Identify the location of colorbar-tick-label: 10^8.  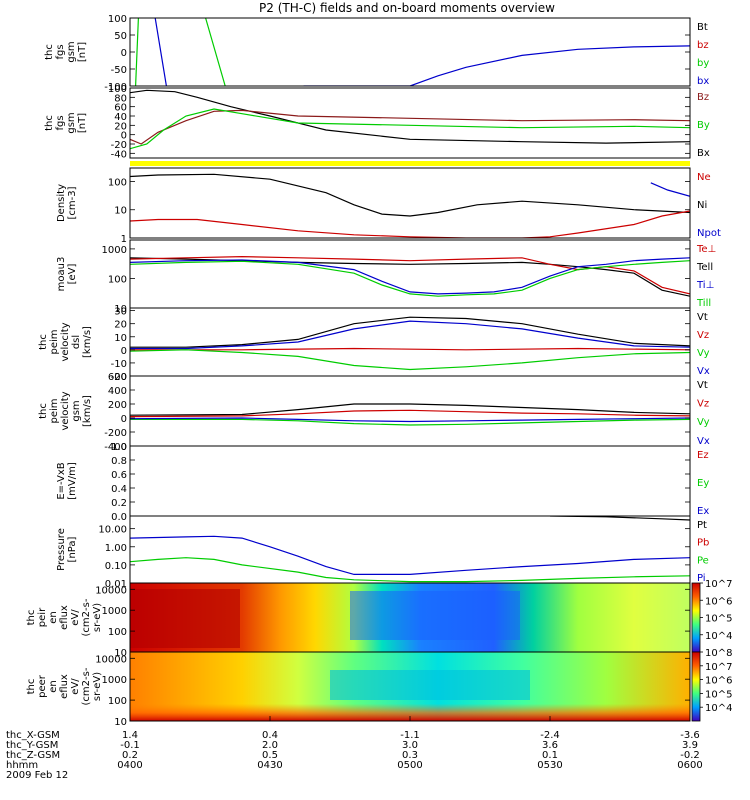
(718, 653).